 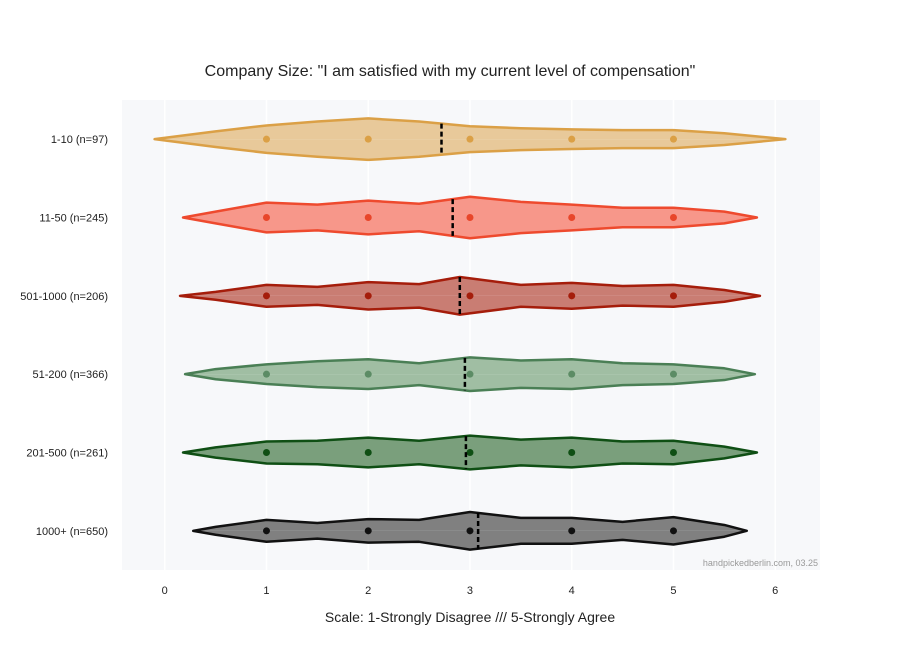 What do you see at coordinates (67, 454) in the screenshot?
I see `y-tick-label: 201-500 (n=261)` at bounding box center [67, 454].